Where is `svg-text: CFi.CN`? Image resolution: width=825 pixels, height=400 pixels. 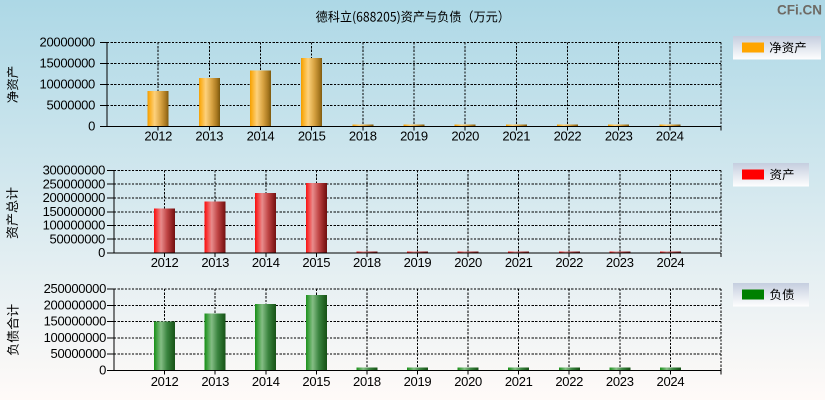 svg-text: CFi.CN is located at coordinates (799, 10).